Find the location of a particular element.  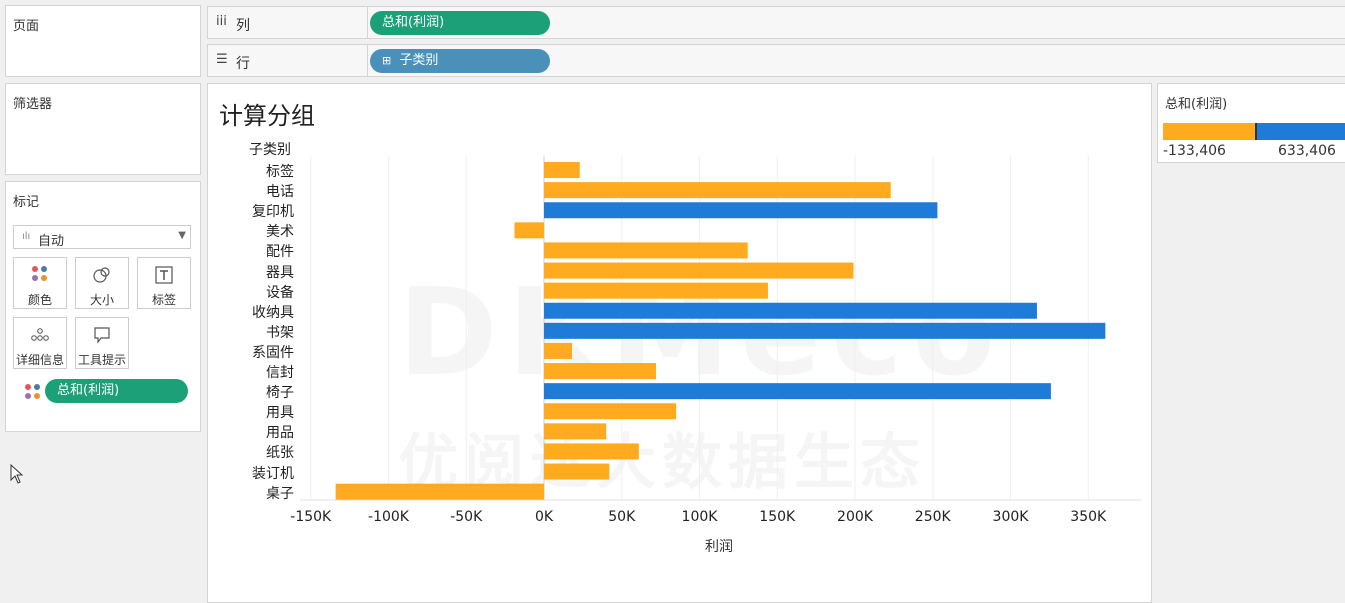

x-axis-title: 利润 is located at coordinates (719, 547).